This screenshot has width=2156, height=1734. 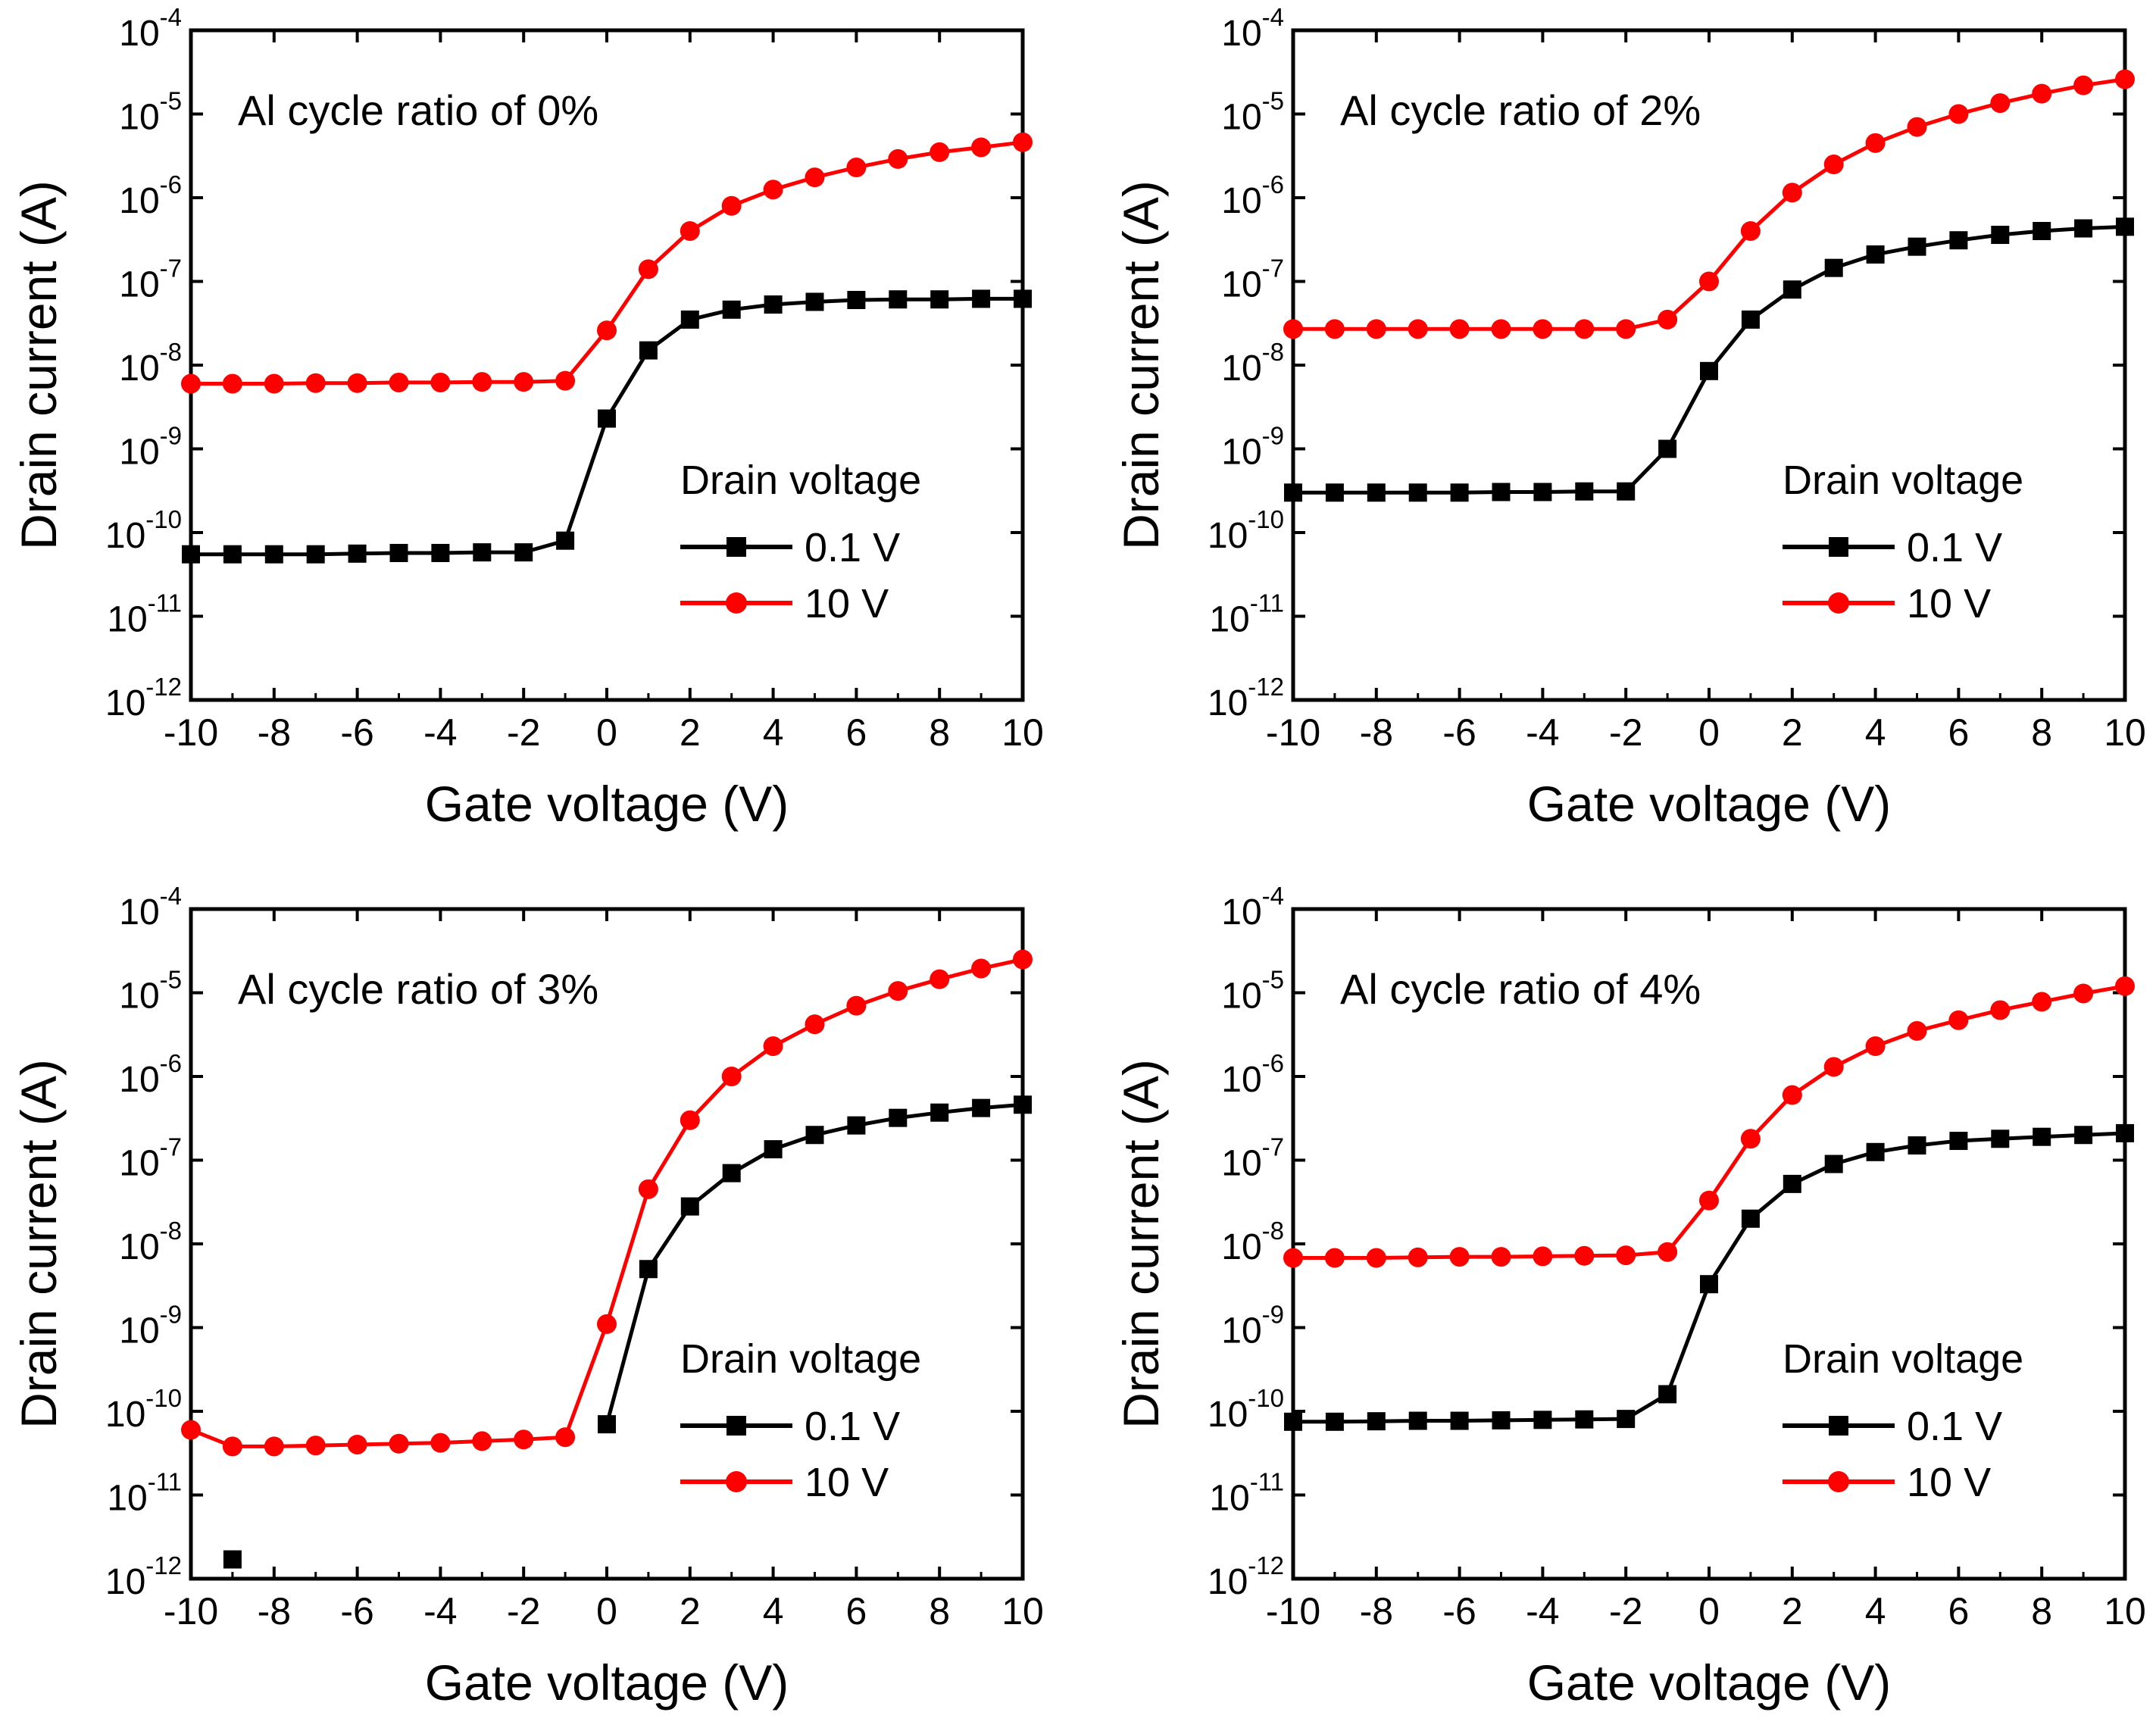 I want to click on series-line, so click(x=607, y=263).